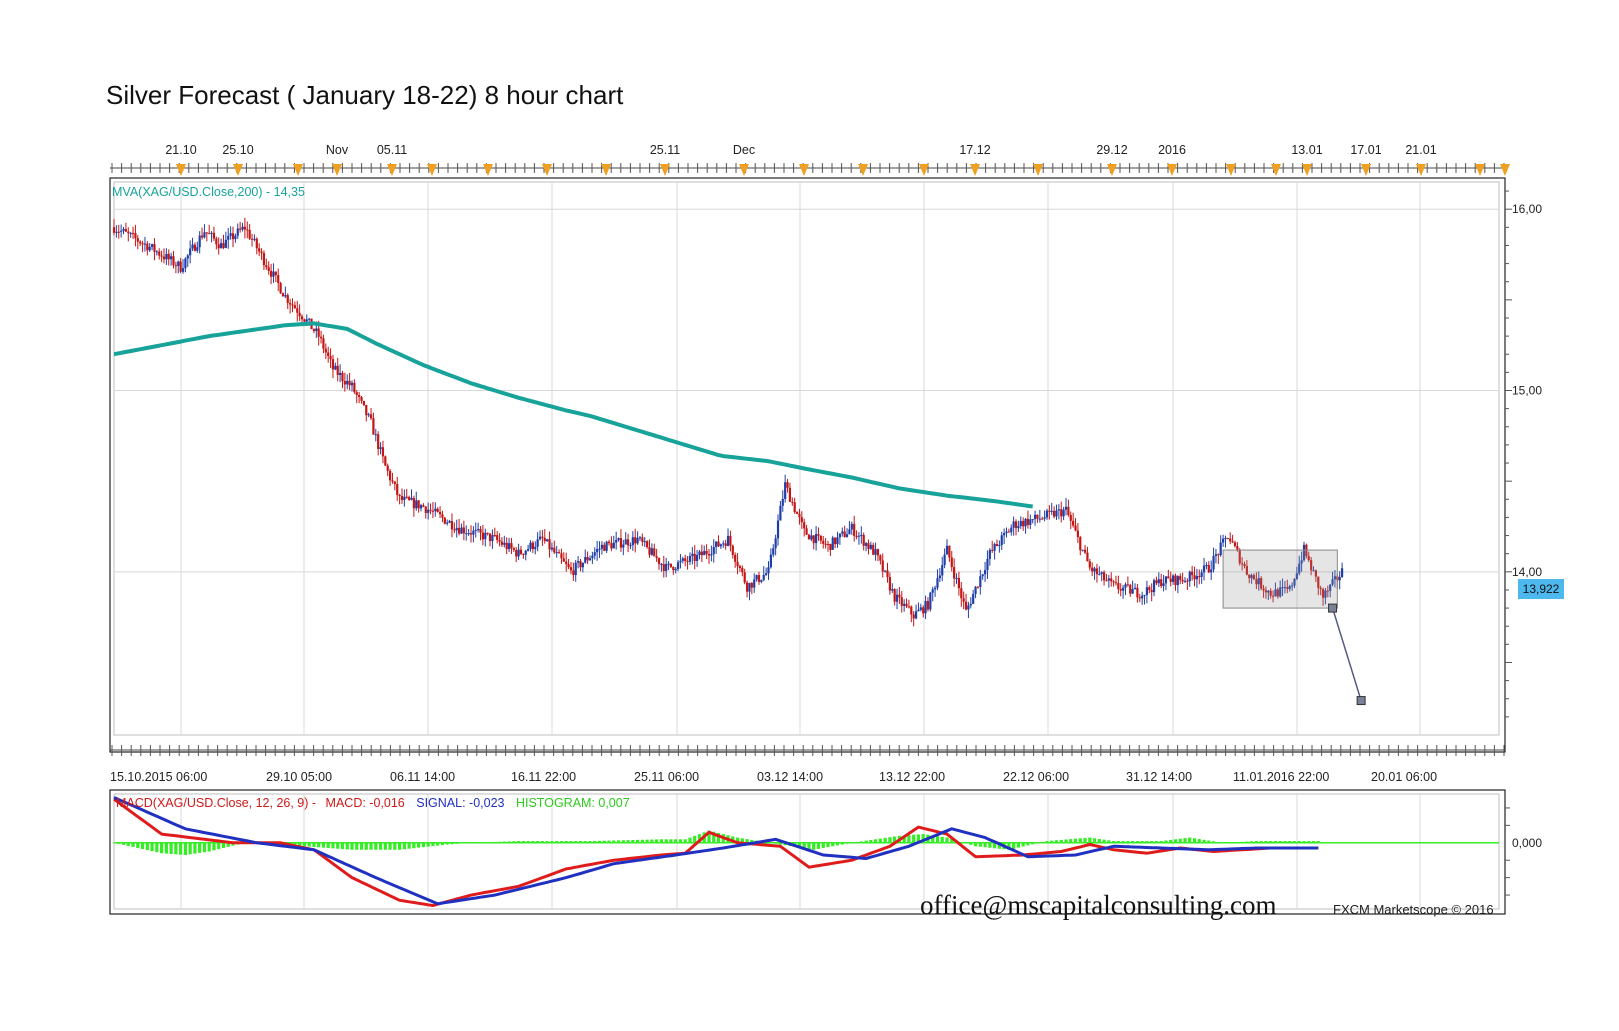  What do you see at coordinates (216, 803) in the screenshot?
I see `macd-legend-prefix: MACD(XAG/USD.Close, 12, 26, 9) -` at bounding box center [216, 803].